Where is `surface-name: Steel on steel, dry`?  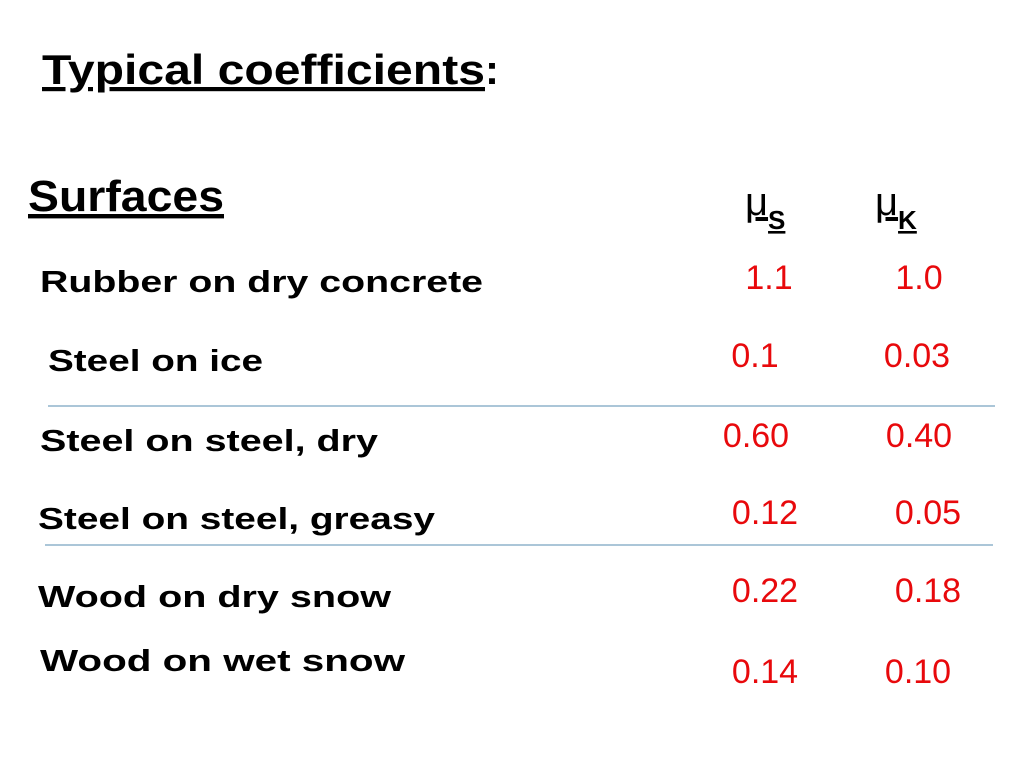
surface-name: Steel on steel, dry is located at coordinates (209, 440).